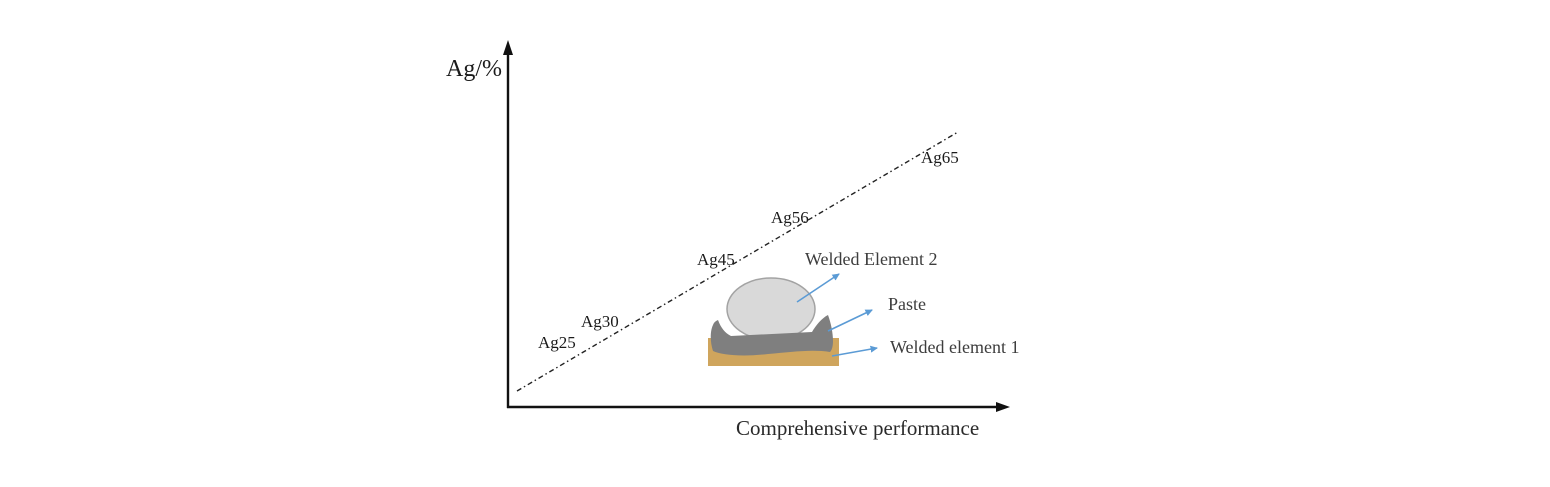 This screenshot has height=487, width=1550. I want to click on annotation-welded-element-1: Welded element 1, so click(955, 347).